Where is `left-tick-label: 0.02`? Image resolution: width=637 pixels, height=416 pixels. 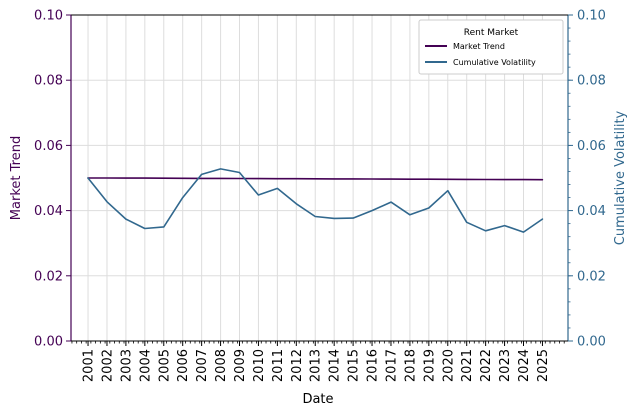
left-tick-label: 0.02 is located at coordinates (48, 276).